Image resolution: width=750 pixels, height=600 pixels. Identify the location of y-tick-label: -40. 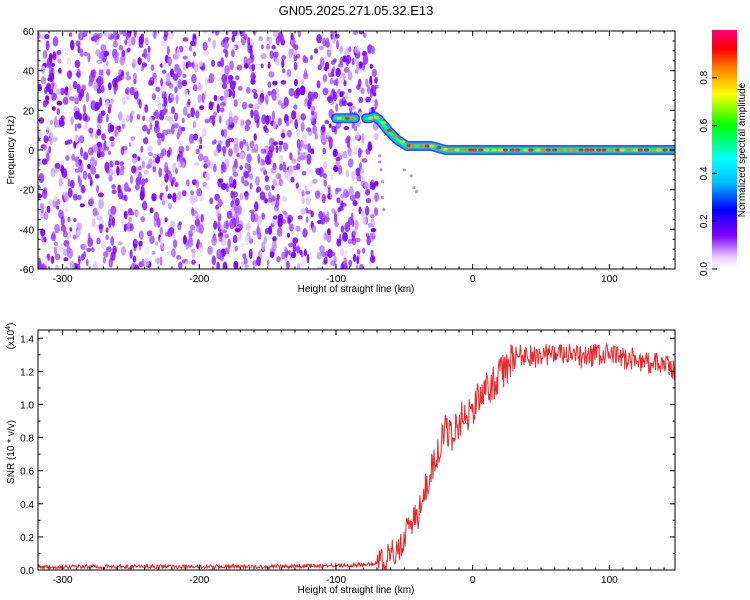
(27, 230).